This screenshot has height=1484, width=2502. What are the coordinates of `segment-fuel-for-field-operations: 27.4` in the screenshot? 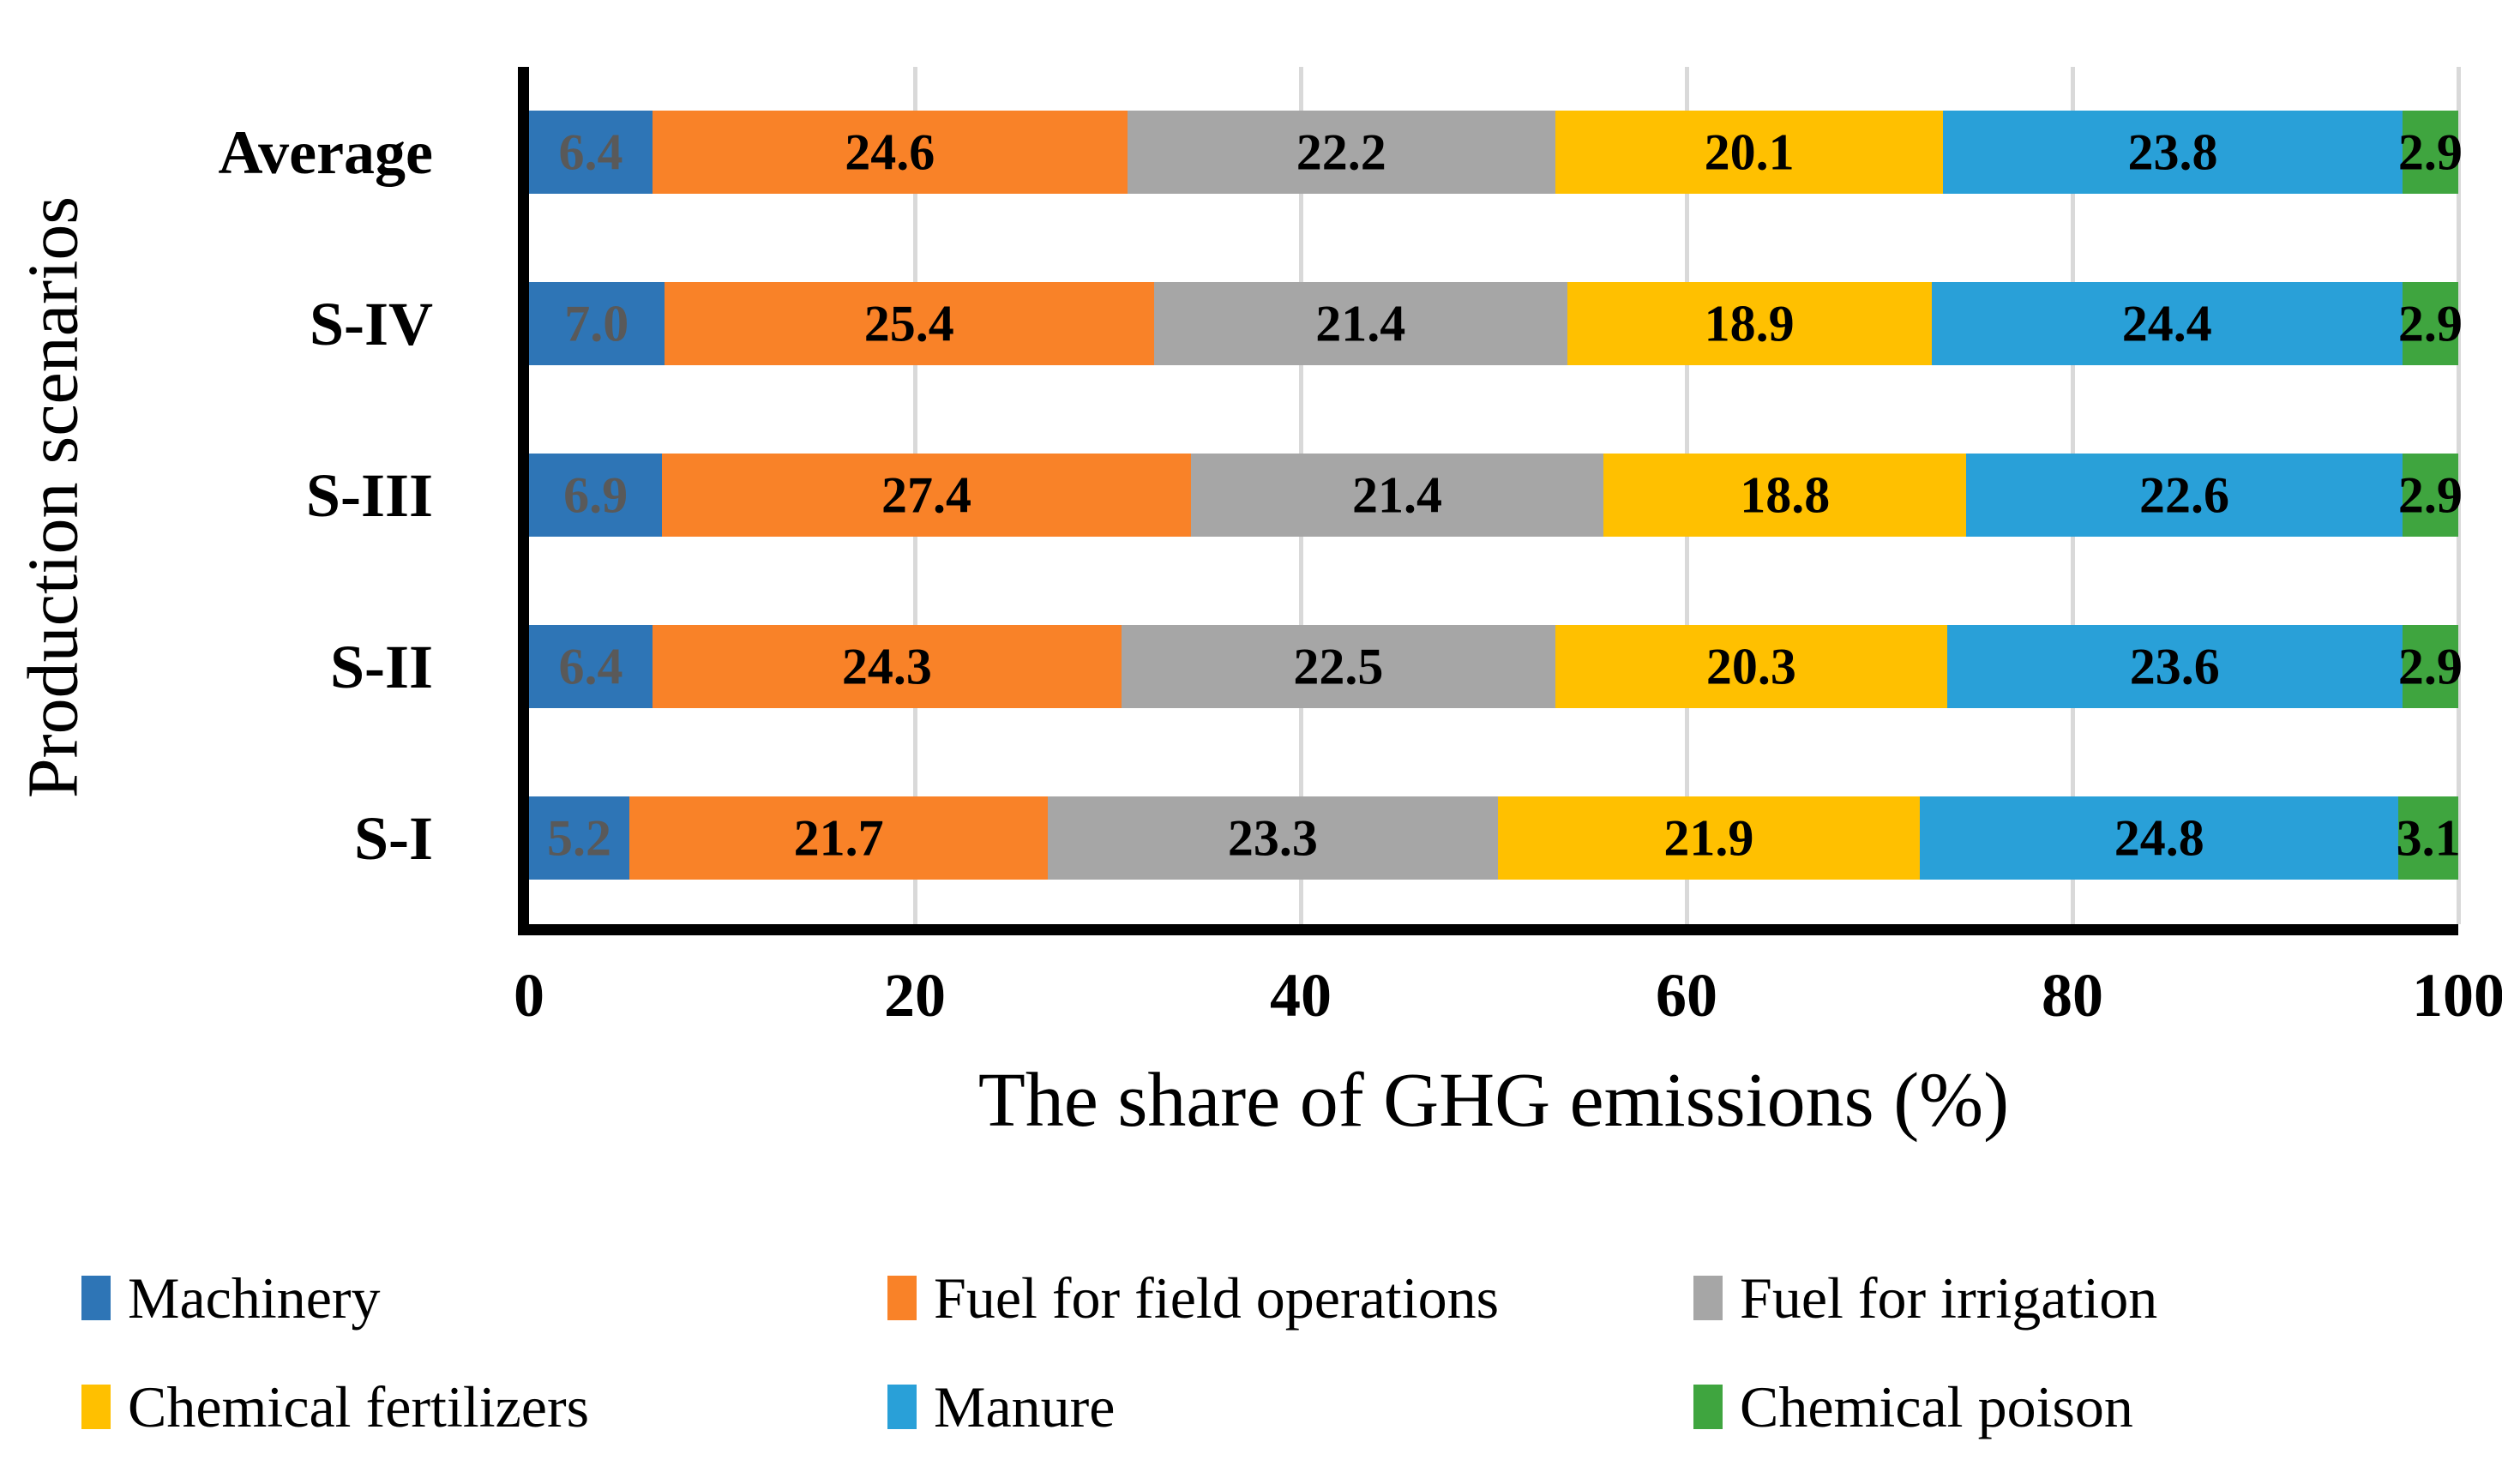 It's located at (926, 495).